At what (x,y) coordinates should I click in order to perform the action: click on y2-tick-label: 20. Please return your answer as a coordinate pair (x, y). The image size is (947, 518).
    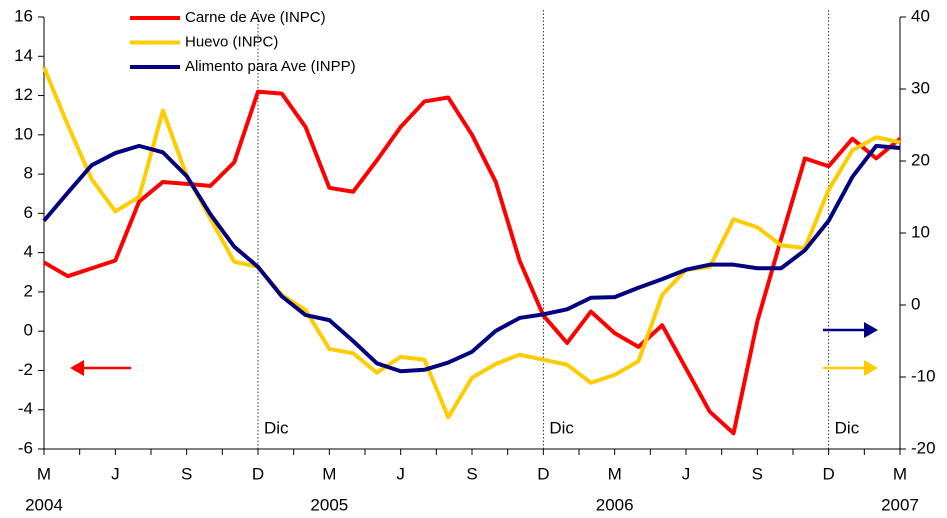
    Looking at the image, I should click on (920, 159).